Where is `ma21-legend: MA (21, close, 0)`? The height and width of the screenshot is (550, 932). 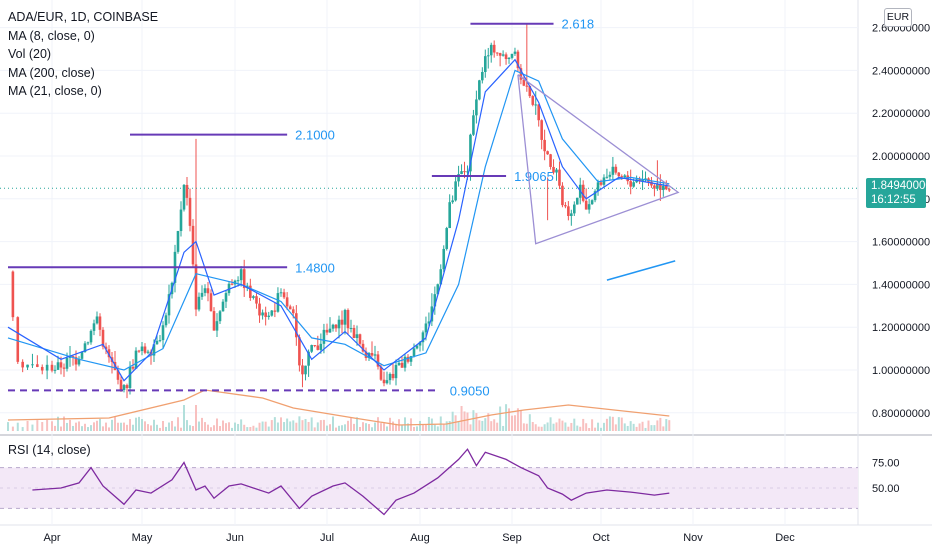
ma21-legend: MA (21, close, 0) is located at coordinates (55, 91).